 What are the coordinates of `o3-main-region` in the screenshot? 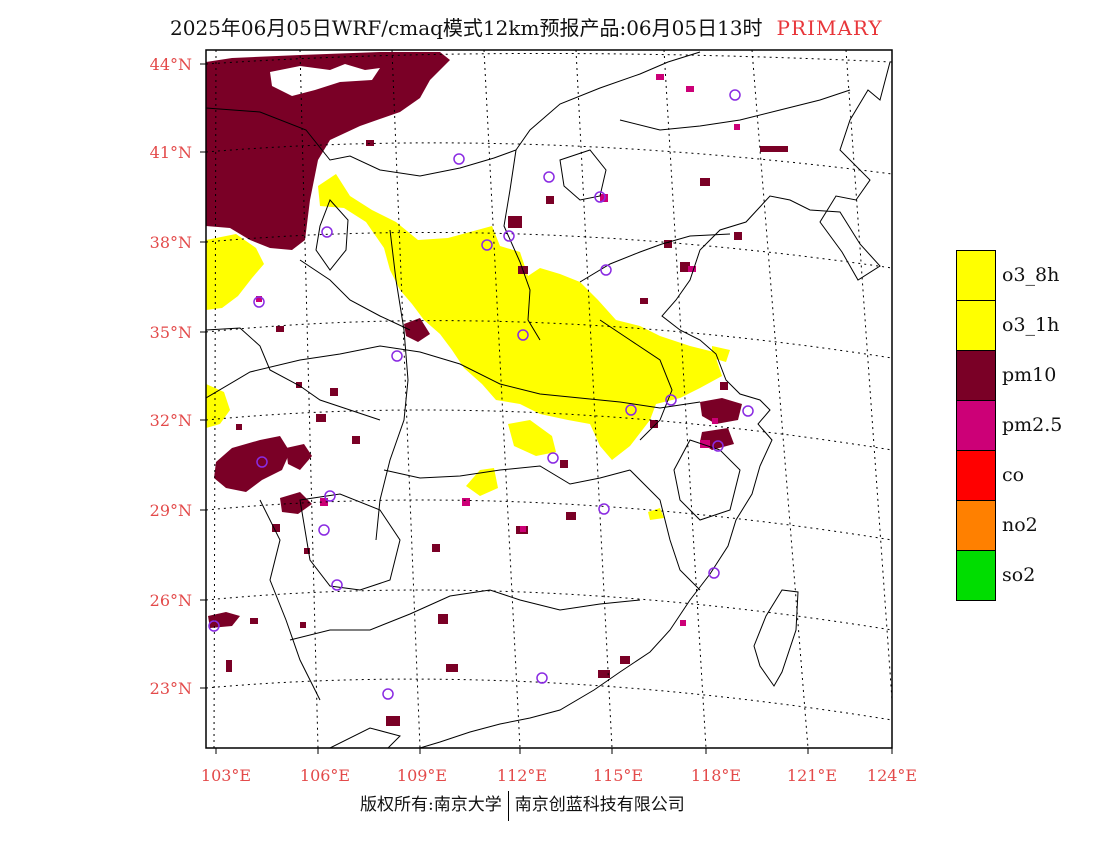 It's located at (520, 317).